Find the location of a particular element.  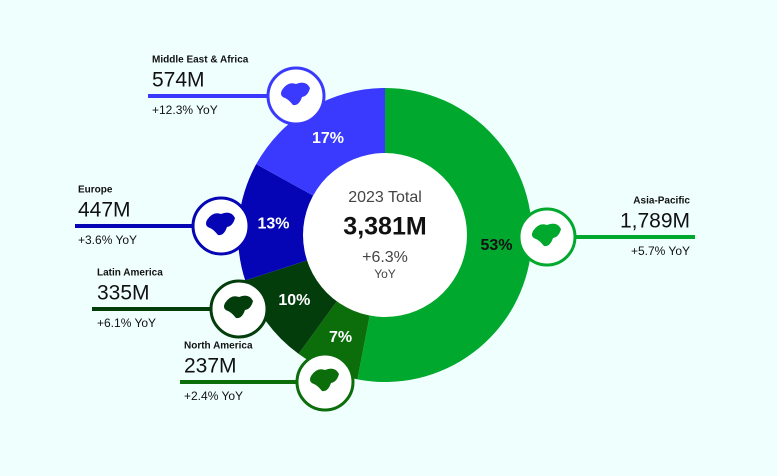

percent-label: 53% is located at coordinates (496, 245).